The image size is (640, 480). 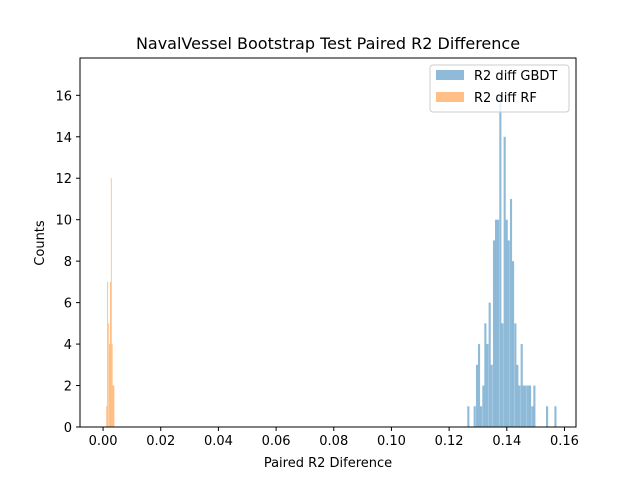 I want to click on y-tick-label: 14, so click(x=63, y=138).